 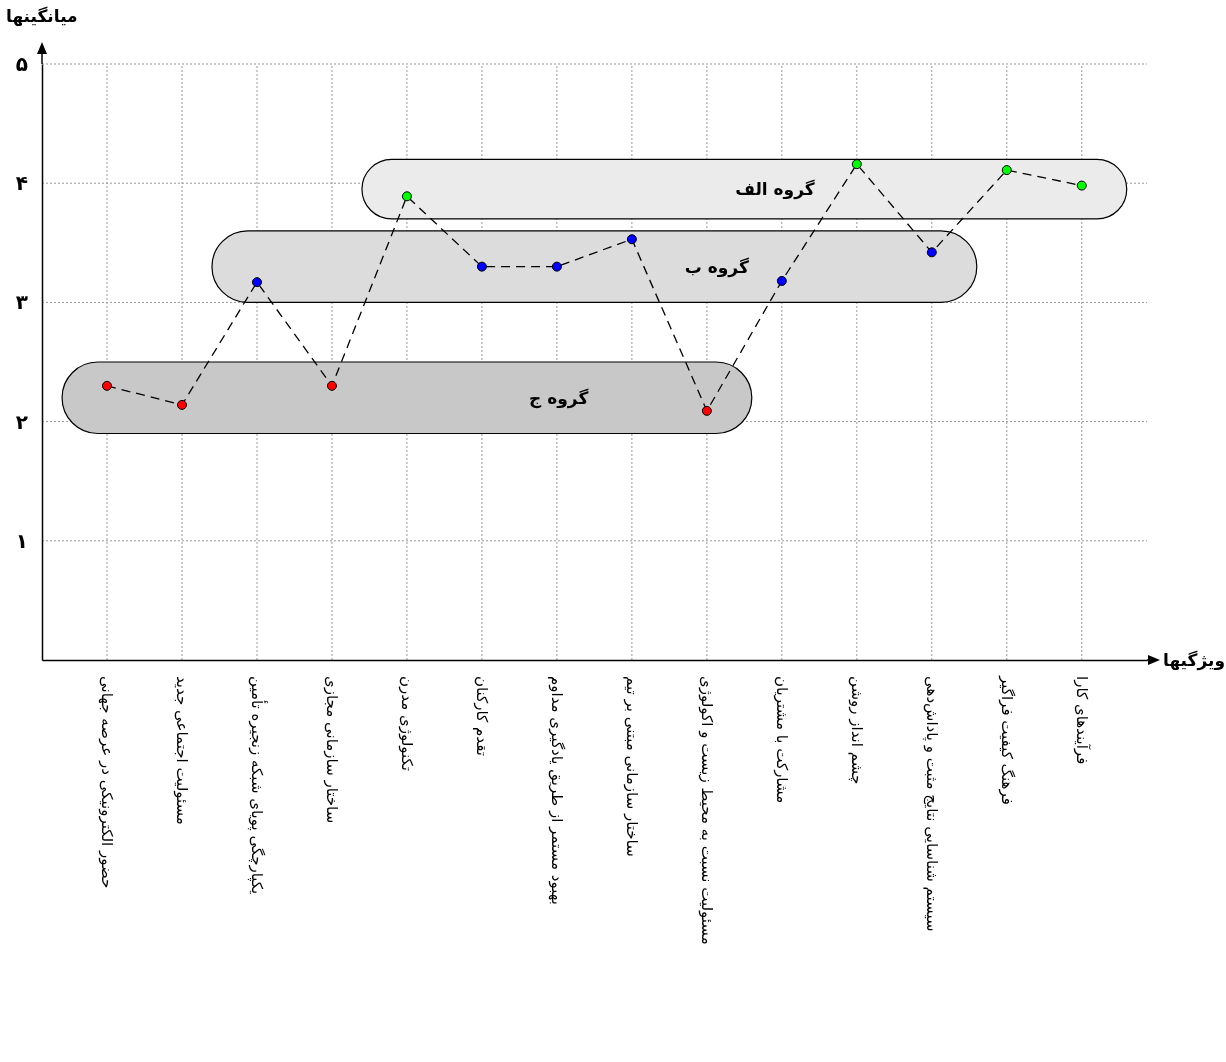 What do you see at coordinates (931, 804) in the screenshot?
I see `x-tick-label: سیستم شناسایی نتایج مثبت و پاداش‌دهی` at bounding box center [931, 804].